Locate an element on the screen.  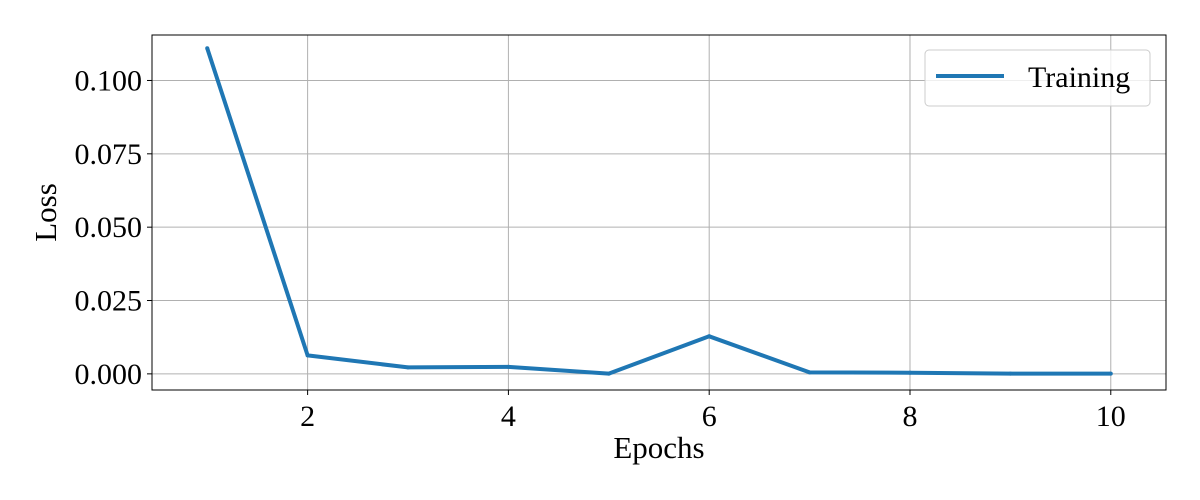
x-tick-label: 8 is located at coordinates (909, 416).